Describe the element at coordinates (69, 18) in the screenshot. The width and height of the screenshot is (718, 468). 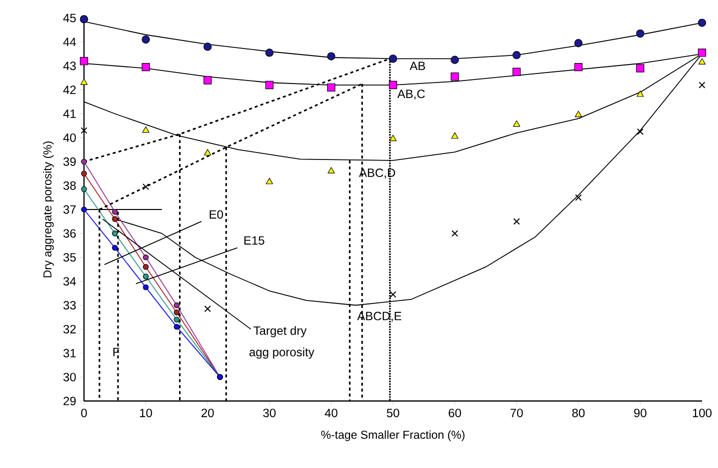
I see `y-tick-label: 45` at that location.